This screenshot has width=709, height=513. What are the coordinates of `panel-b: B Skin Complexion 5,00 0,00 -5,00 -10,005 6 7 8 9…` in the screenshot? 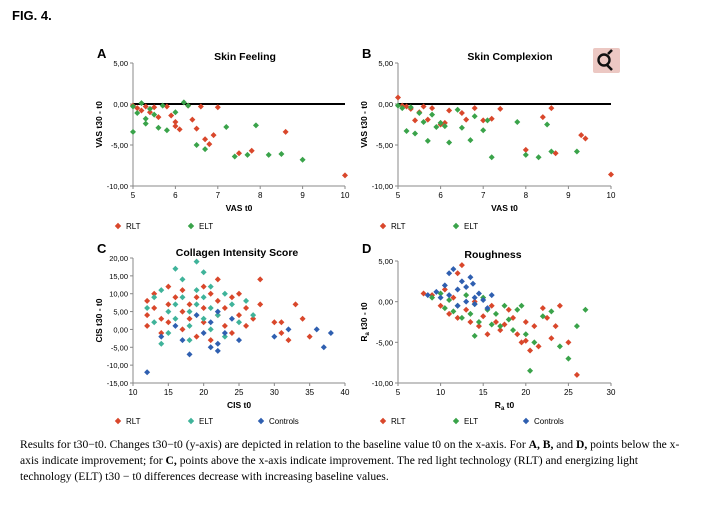 It's located at (487, 138).